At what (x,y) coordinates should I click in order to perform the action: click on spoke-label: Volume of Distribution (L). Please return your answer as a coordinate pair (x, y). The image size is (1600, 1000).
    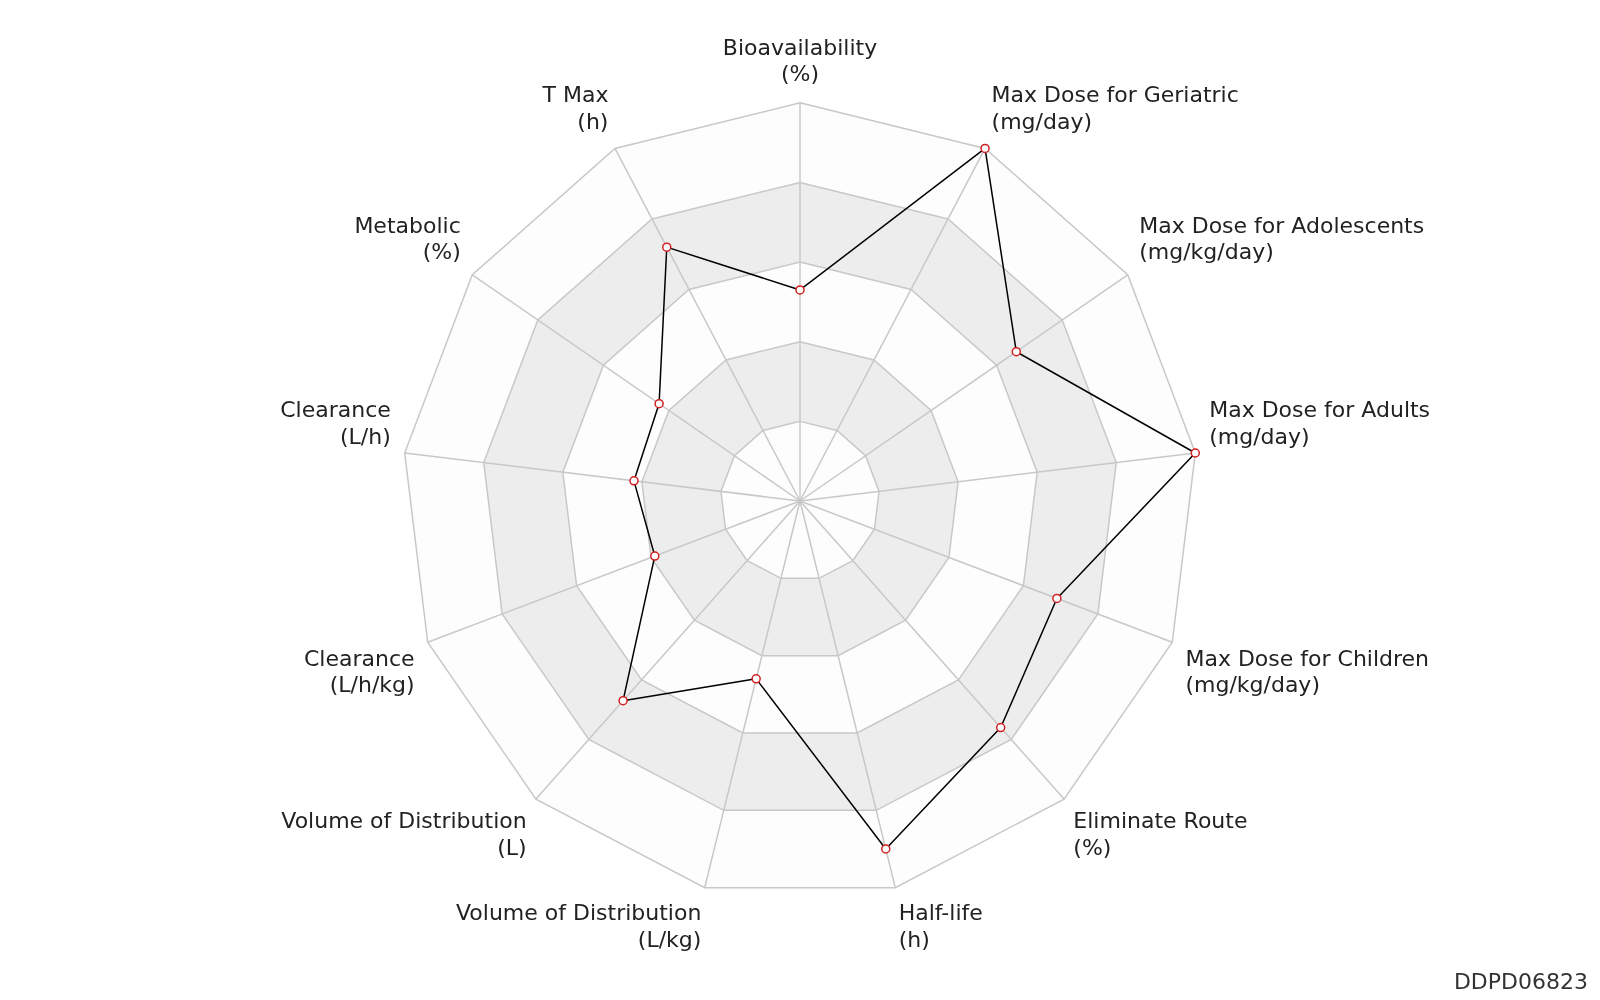
    Looking at the image, I should click on (404, 834).